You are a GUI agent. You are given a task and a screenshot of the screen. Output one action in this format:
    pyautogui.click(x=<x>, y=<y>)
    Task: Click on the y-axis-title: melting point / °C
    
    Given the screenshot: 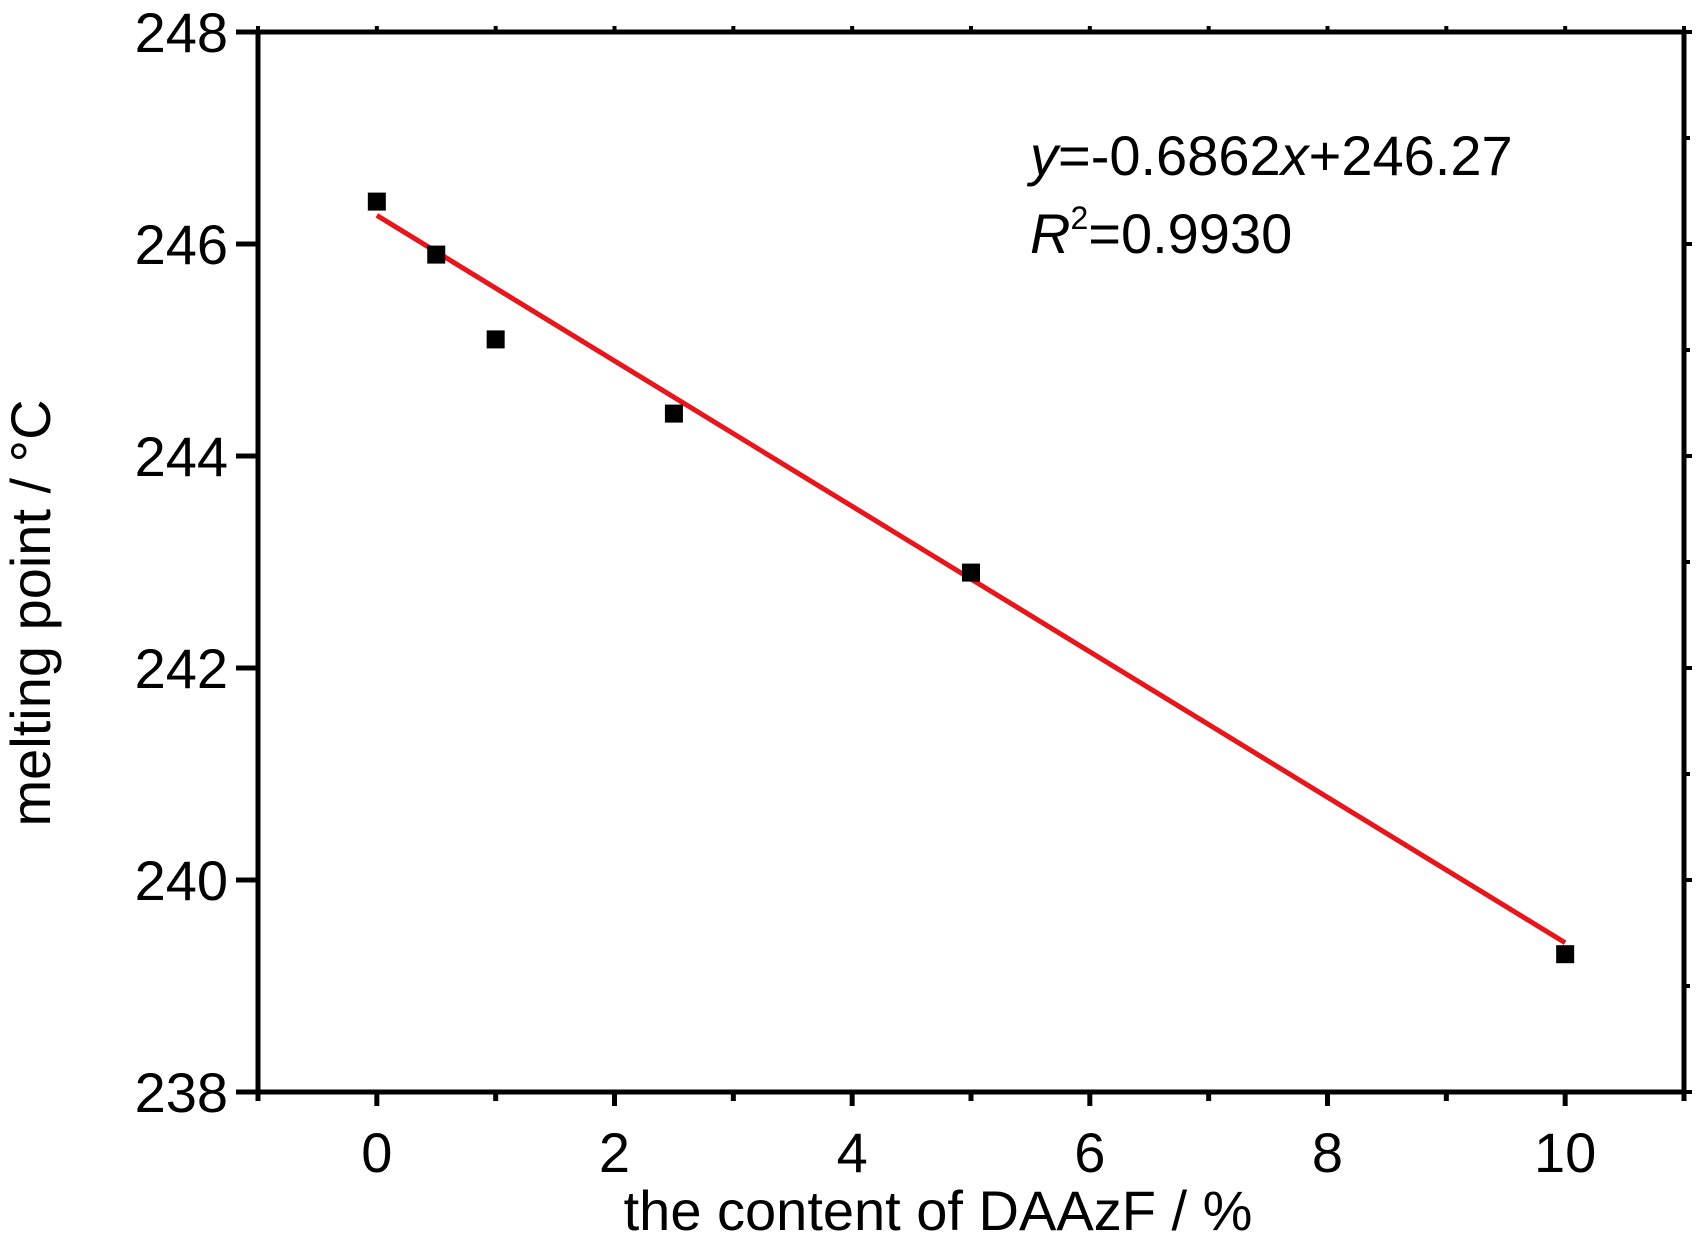 What is the action you would take?
    pyautogui.click(x=31, y=612)
    